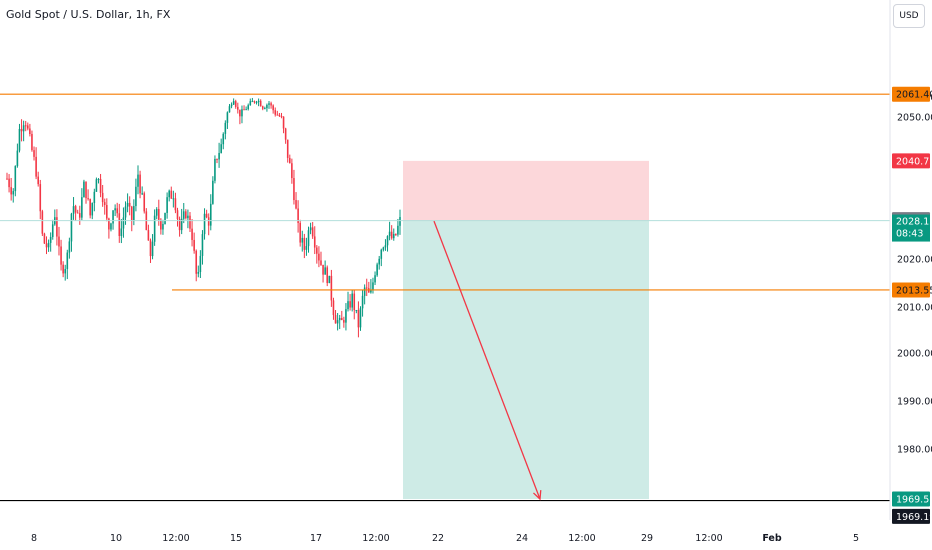  I want to click on level-label-2061: 2061.40, so click(914, 95).